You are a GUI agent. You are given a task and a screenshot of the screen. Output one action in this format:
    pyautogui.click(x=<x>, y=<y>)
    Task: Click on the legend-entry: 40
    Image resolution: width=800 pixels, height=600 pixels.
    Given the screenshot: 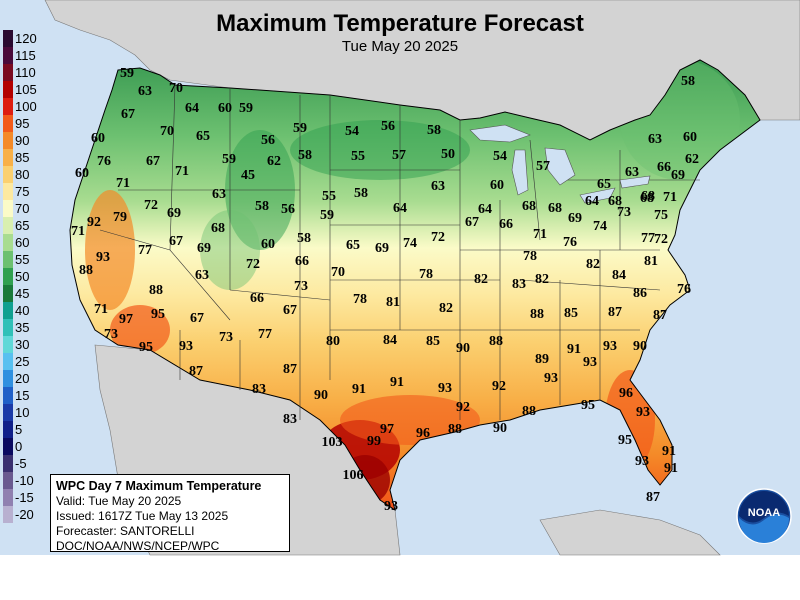 What is the action you would take?
    pyautogui.click(x=24, y=310)
    